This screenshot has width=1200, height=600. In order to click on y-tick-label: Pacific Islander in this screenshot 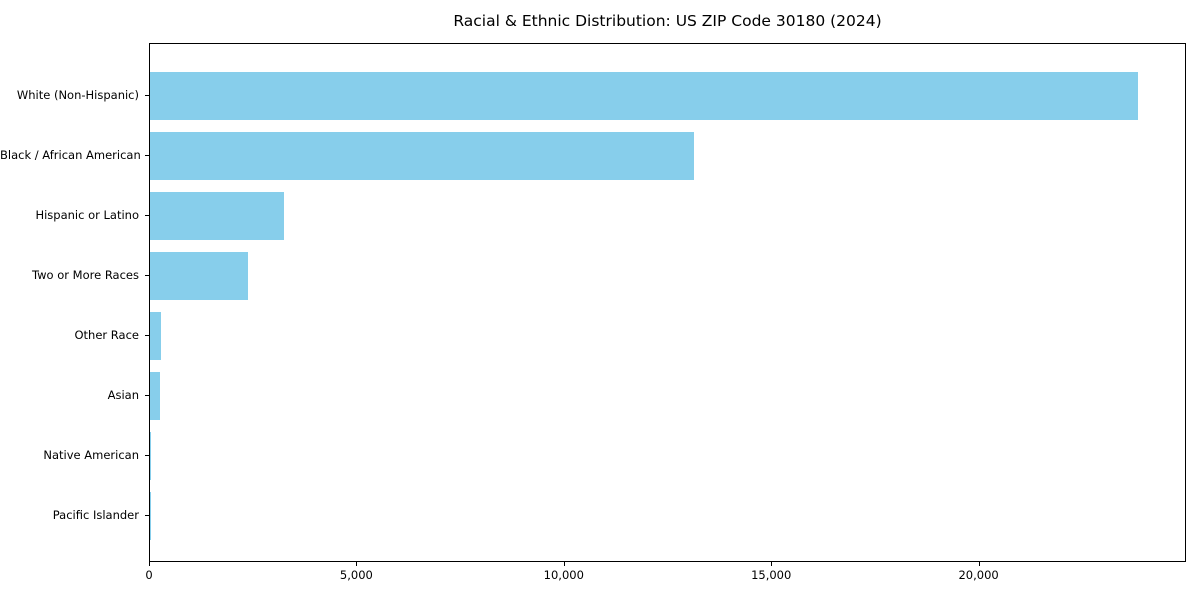, I will do `click(95, 514)`.